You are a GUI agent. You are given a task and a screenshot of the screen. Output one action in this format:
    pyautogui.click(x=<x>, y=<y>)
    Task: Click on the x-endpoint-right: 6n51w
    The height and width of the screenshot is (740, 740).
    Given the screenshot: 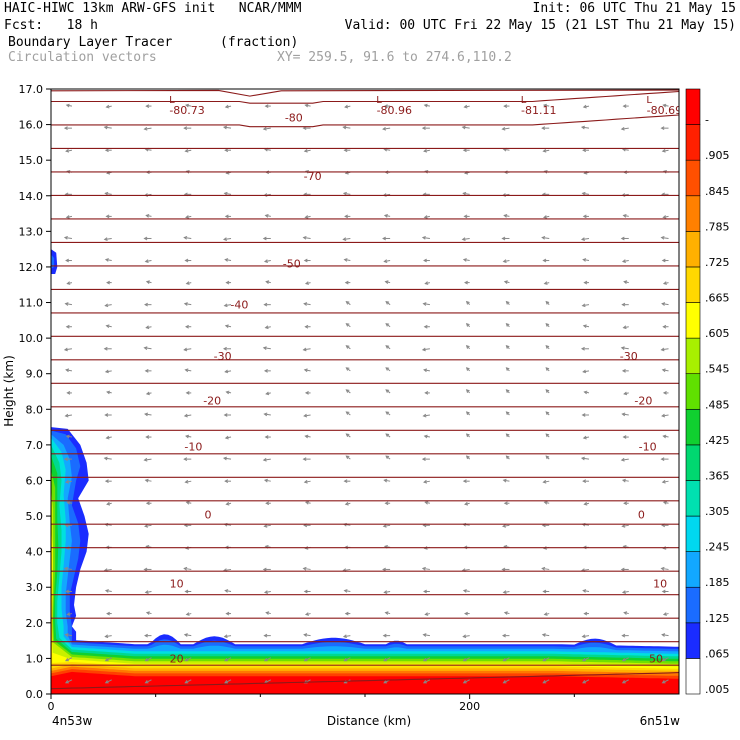 What is the action you would take?
    pyautogui.click(x=660, y=721)
    